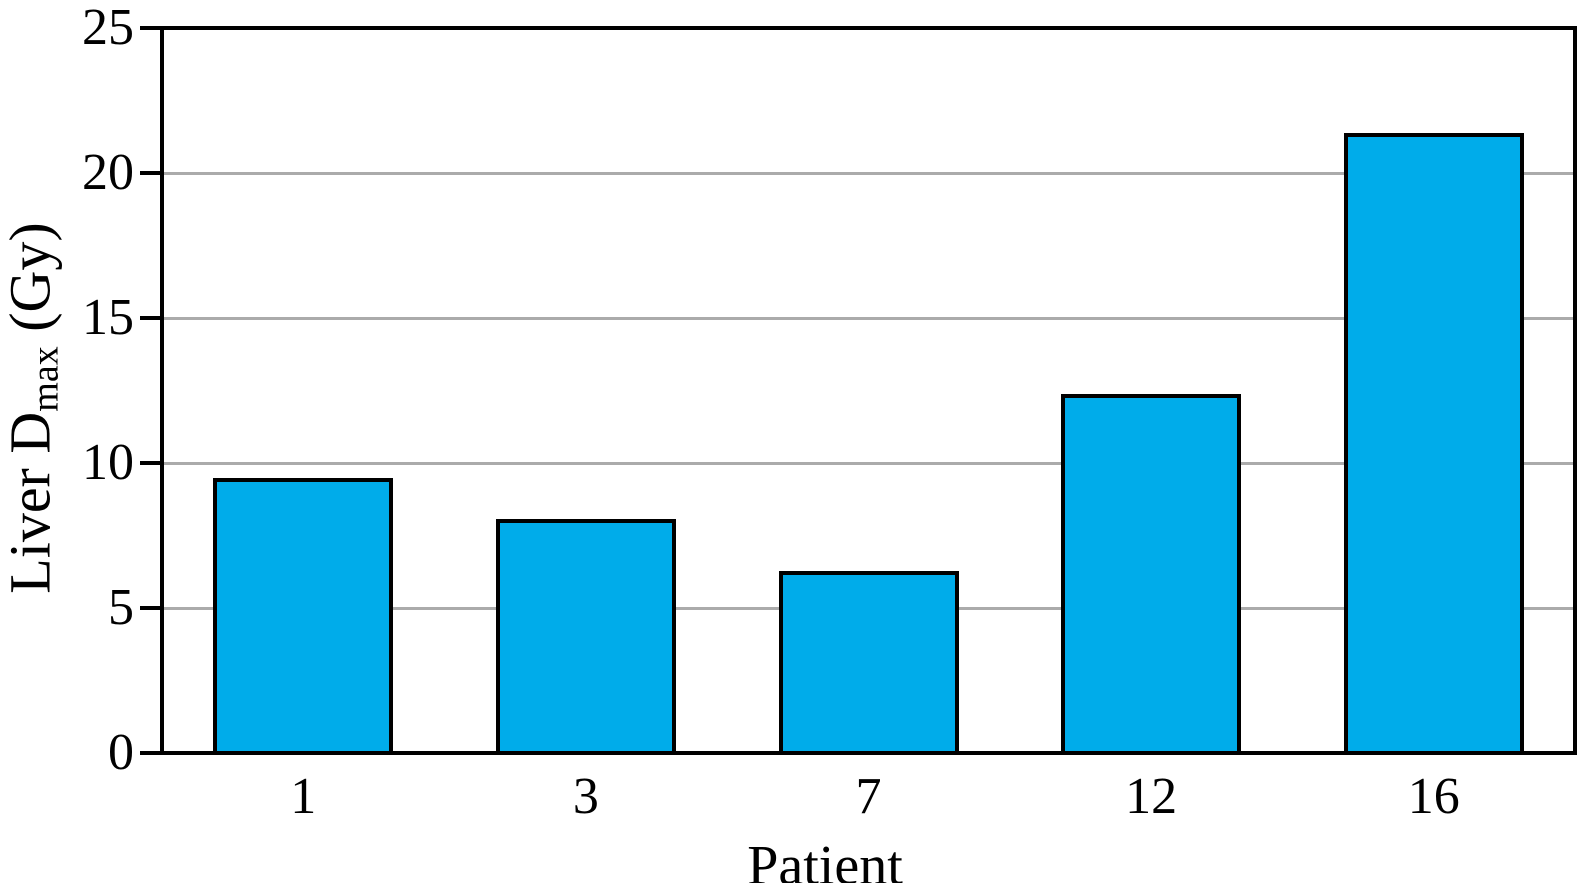  Describe the element at coordinates (108, 462) in the screenshot. I see `y-tick-label-10: 10` at that location.